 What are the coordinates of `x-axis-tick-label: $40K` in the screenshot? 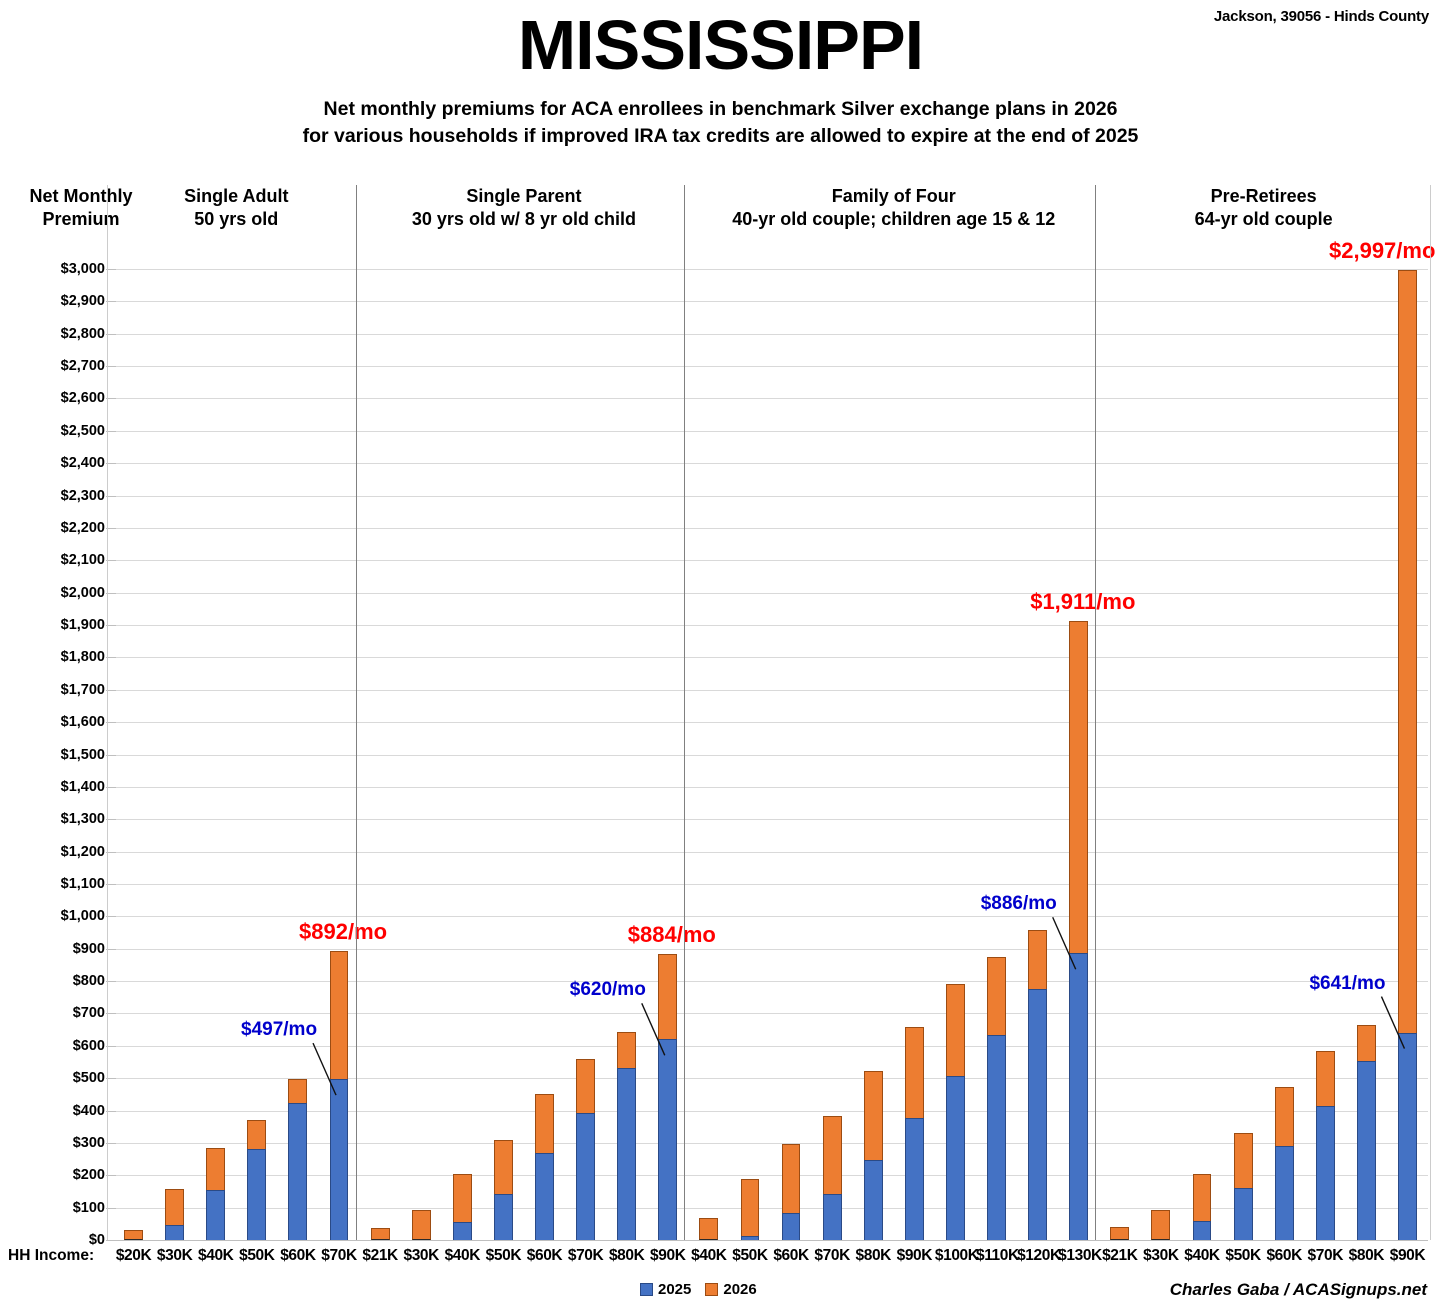 It's located at (216, 1255).